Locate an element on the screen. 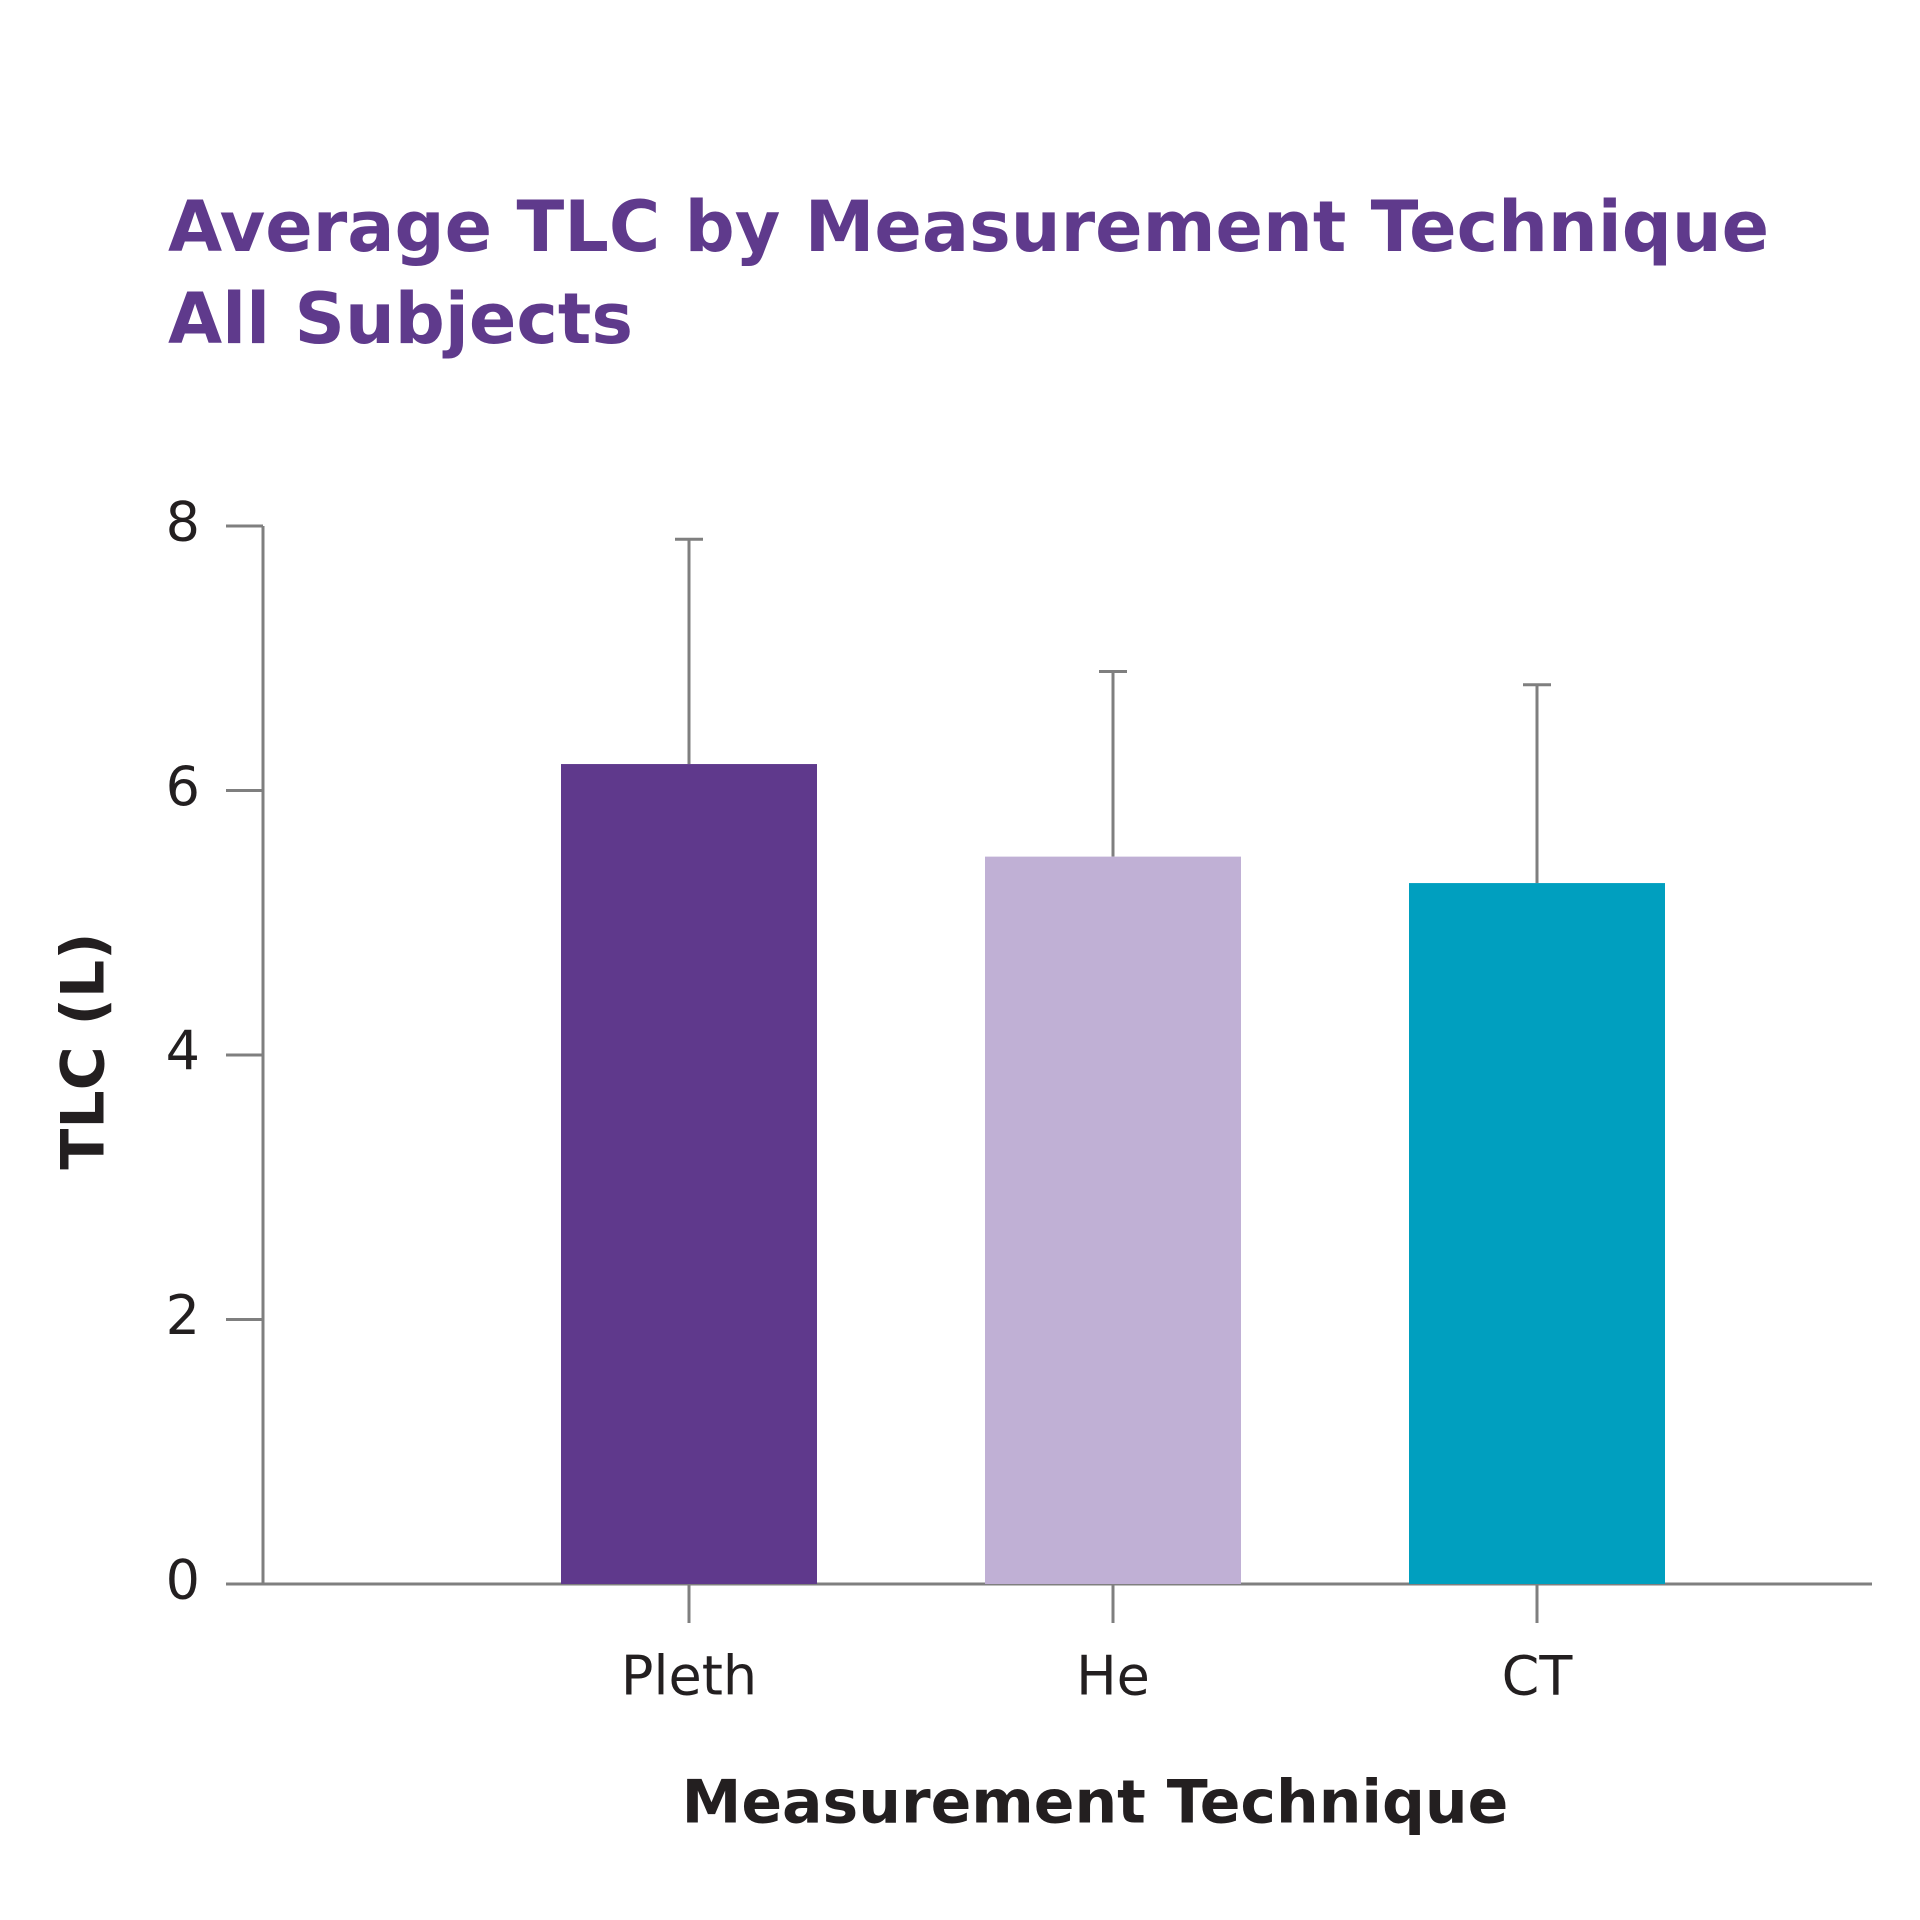 The width and height of the screenshot is (1920, 1920). y-tick-label: 4 is located at coordinates (183, 1051).